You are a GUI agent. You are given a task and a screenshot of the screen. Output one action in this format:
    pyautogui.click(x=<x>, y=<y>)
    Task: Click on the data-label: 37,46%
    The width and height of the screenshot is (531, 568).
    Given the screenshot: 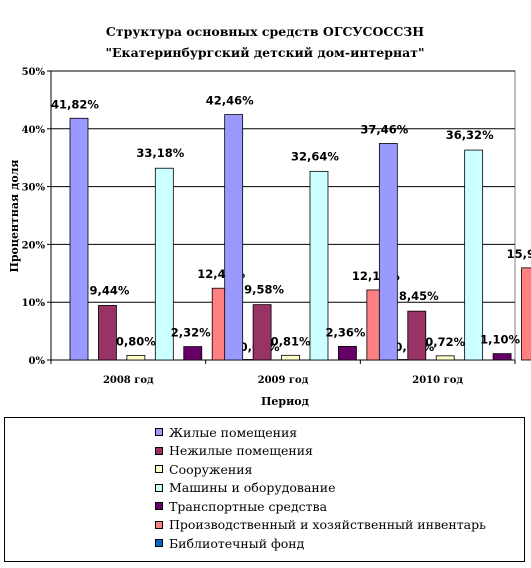 What is the action you would take?
    pyautogui.click(x=384, y=129)
    